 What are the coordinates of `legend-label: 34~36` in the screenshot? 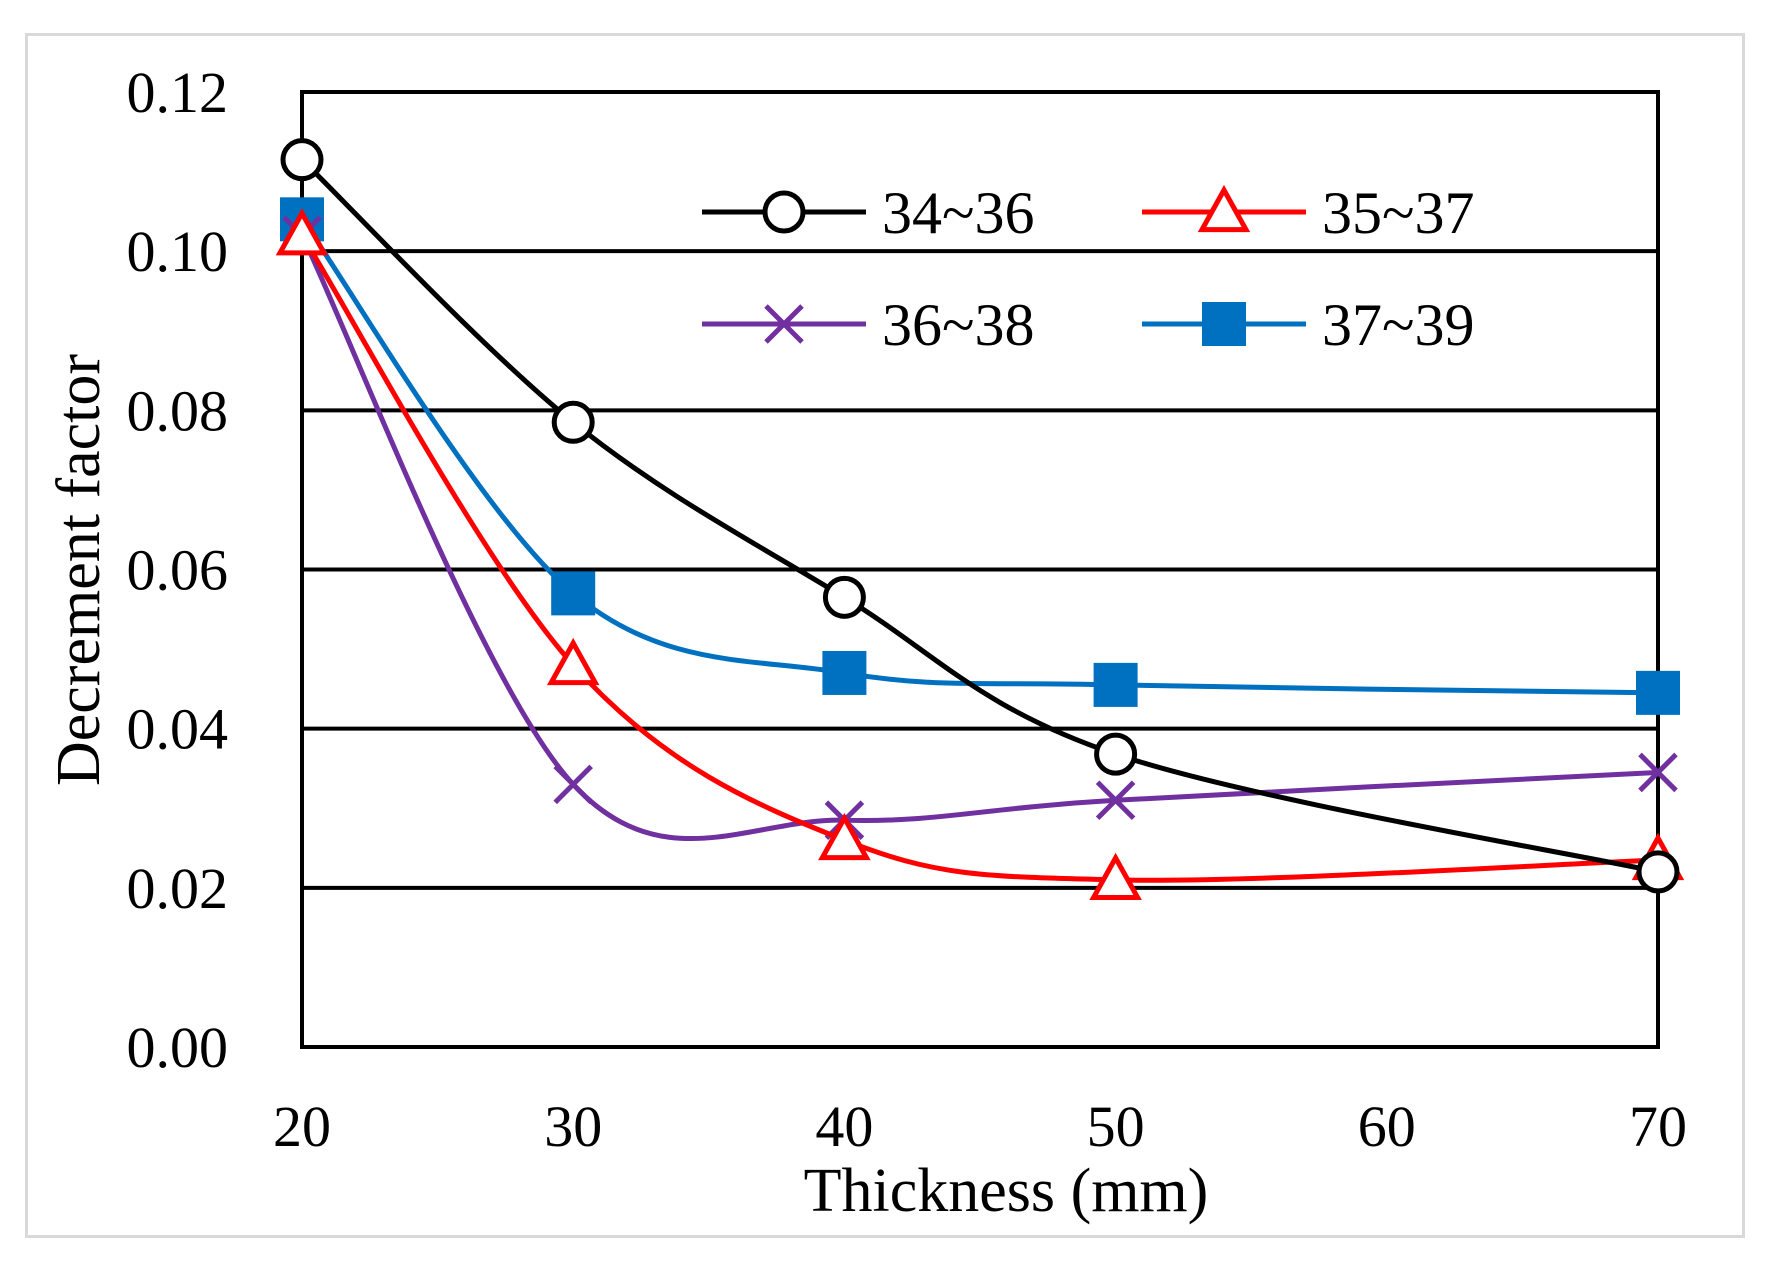 It's located at (958, 213).